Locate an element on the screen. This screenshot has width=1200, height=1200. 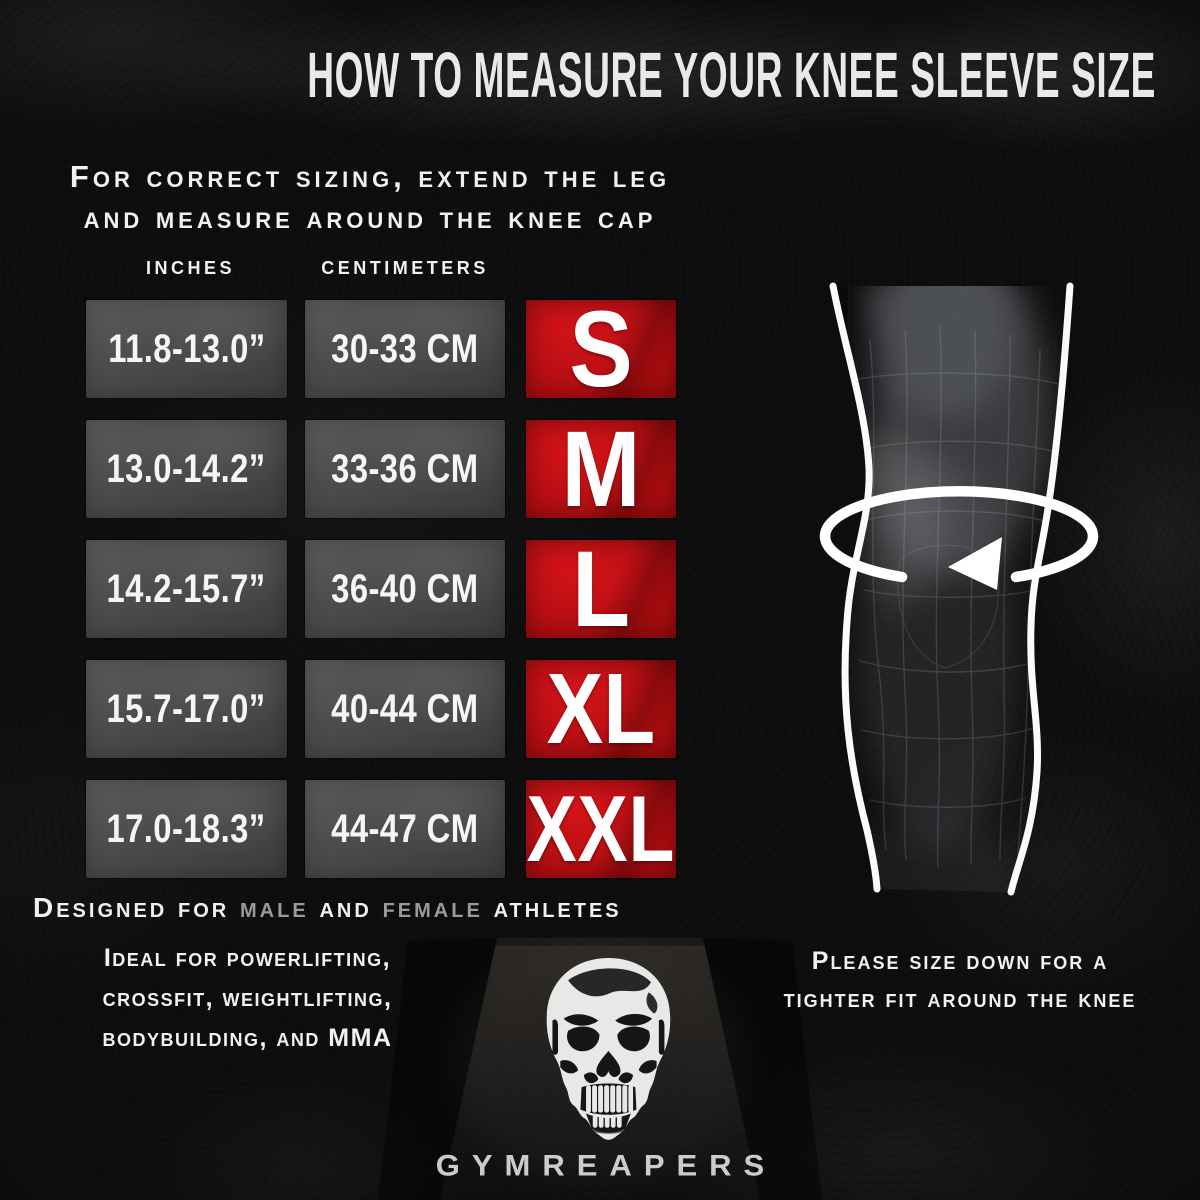
column-header-inches: inches is located at coordinates (190, 265).